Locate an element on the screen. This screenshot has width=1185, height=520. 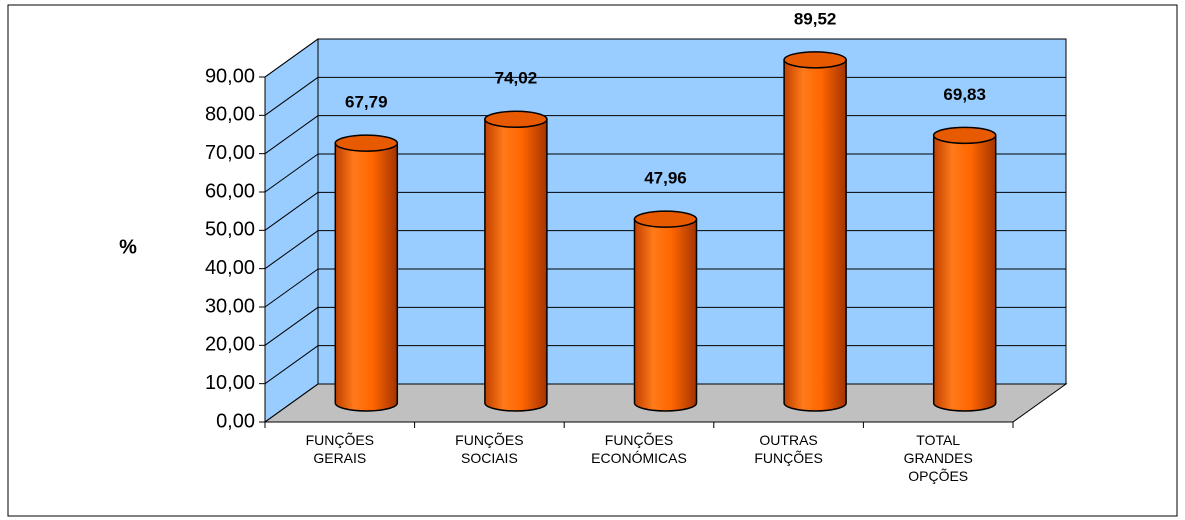
x-tick-label: FUNÇÕES GERAIS is located at coordinates (340, 449).